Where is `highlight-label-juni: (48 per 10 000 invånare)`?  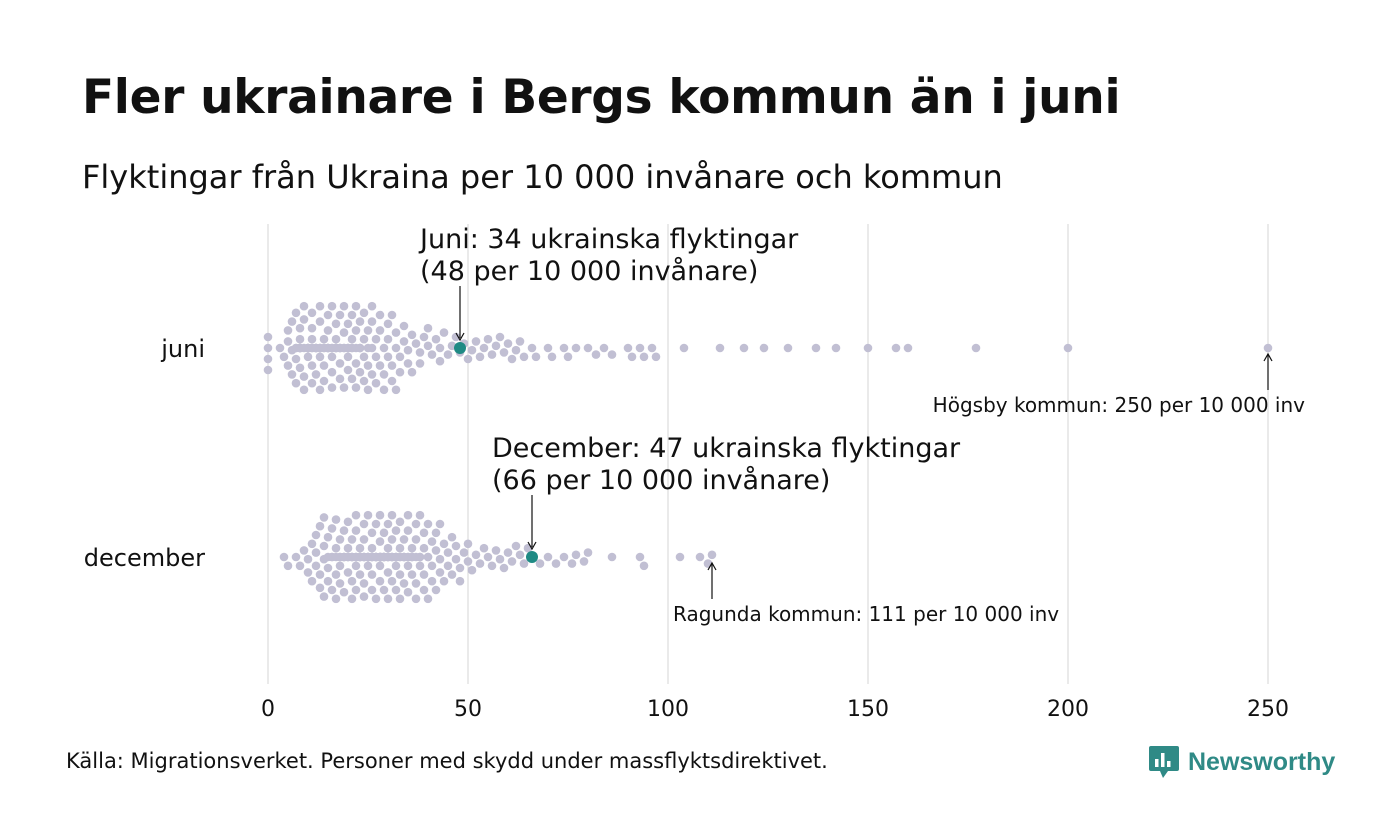 highlight-label-juni: (48 per 10 000 invånare) is located at coordinates (589, 271).